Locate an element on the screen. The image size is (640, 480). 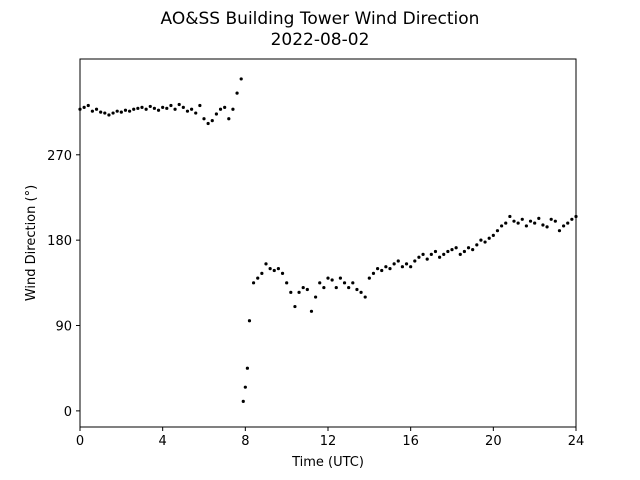
x-tick-label: 8 is located at coordinates (245, 441).